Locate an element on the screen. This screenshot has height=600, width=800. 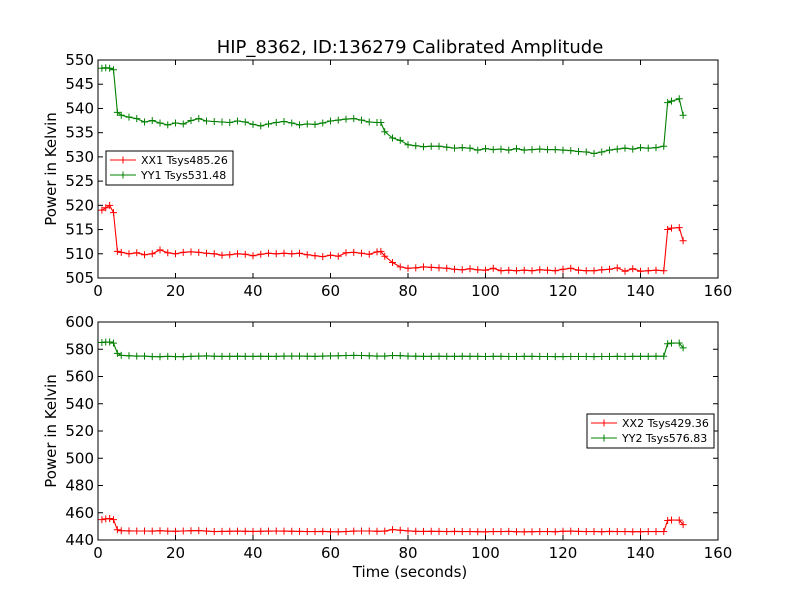
bottom-plot-x-tick-label: 0 is located at coordinates (98, 553).